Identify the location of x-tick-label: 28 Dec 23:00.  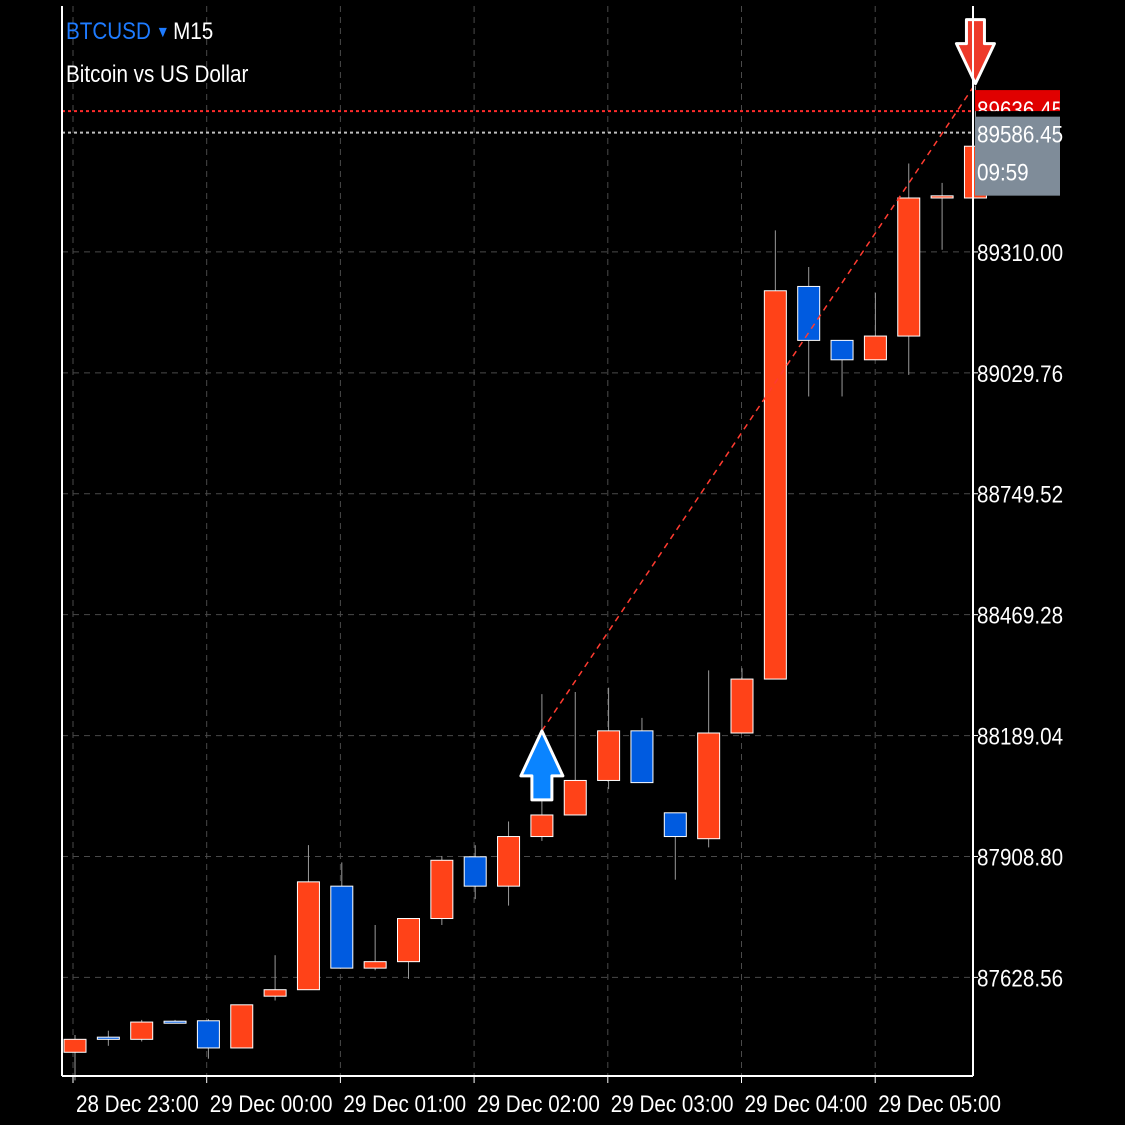
(137, 1104).